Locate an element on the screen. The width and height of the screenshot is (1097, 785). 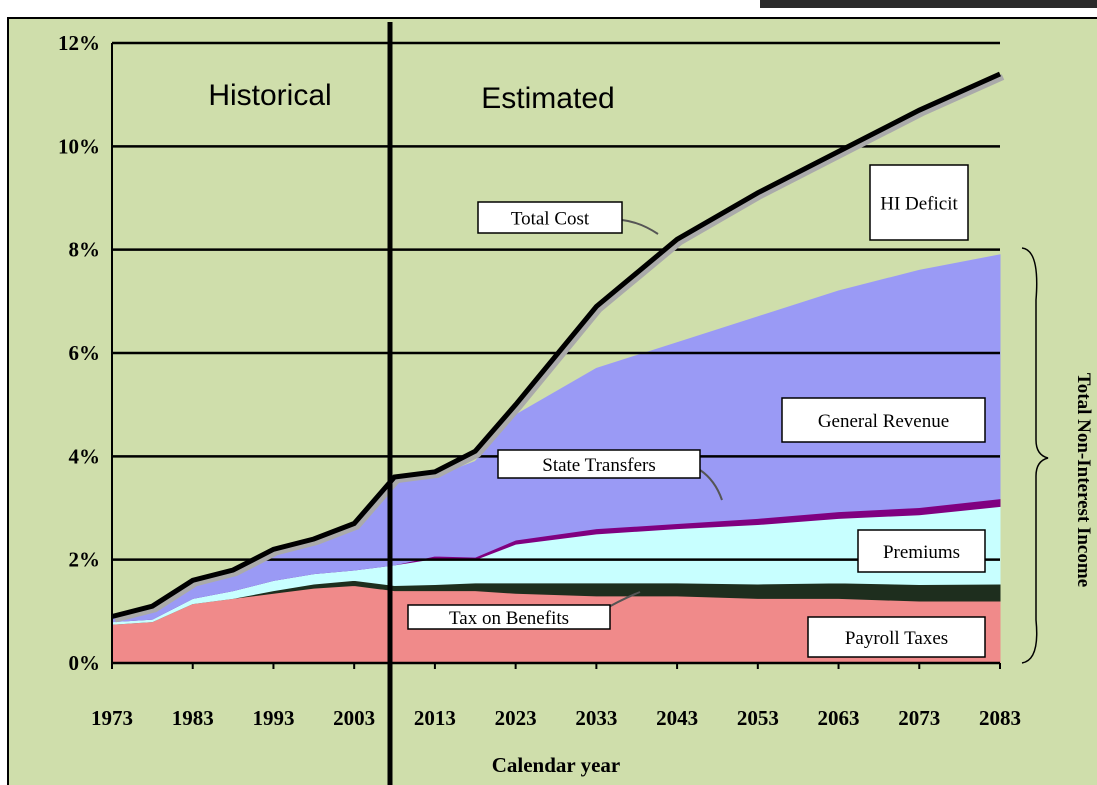
x-tick-label: 2053 is located at coordinates (758, 718).